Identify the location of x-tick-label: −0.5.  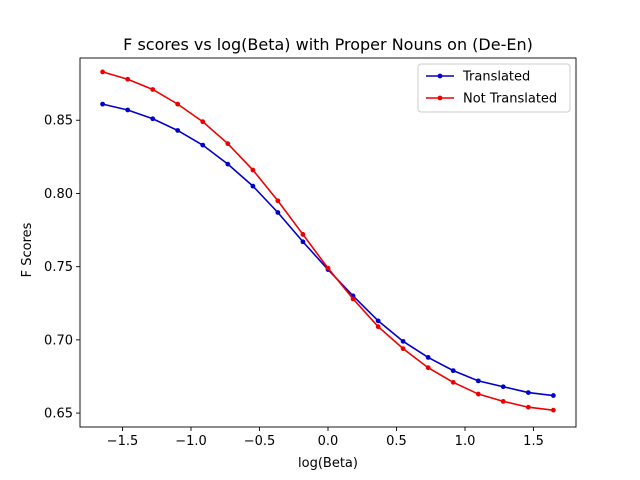
(260, 441).